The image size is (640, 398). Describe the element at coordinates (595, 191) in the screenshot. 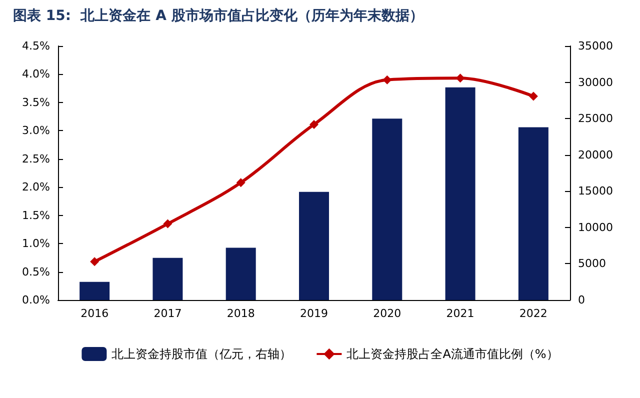

I see `y2-tick-label: 15000` at that location.